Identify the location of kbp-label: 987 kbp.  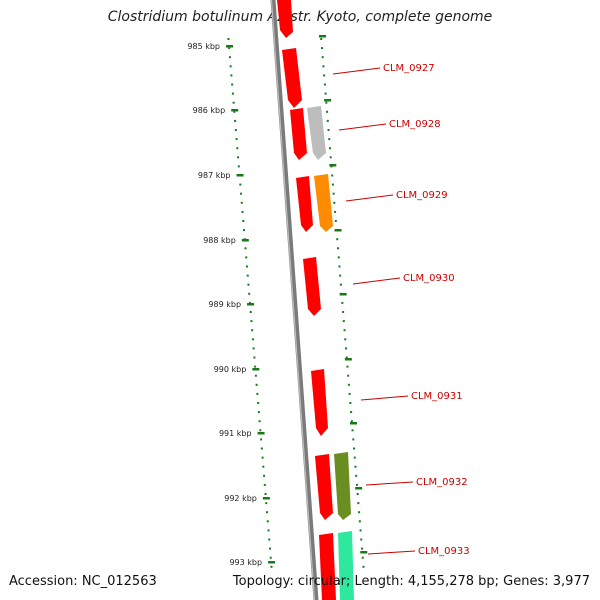
(214, 175).